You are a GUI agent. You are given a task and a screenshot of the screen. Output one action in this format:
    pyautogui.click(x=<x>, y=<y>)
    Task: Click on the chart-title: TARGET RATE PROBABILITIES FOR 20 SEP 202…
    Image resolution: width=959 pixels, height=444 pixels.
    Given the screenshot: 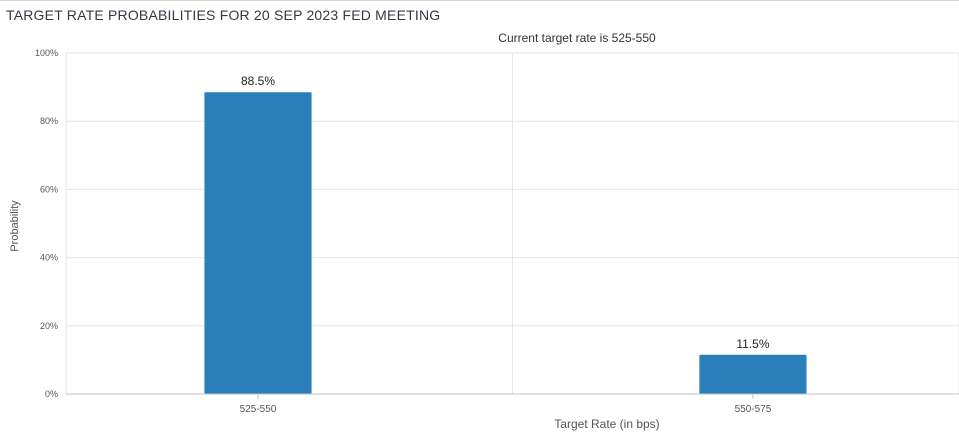 What is the action you would take?
    pyautogui.click(x=223, y=15)
    